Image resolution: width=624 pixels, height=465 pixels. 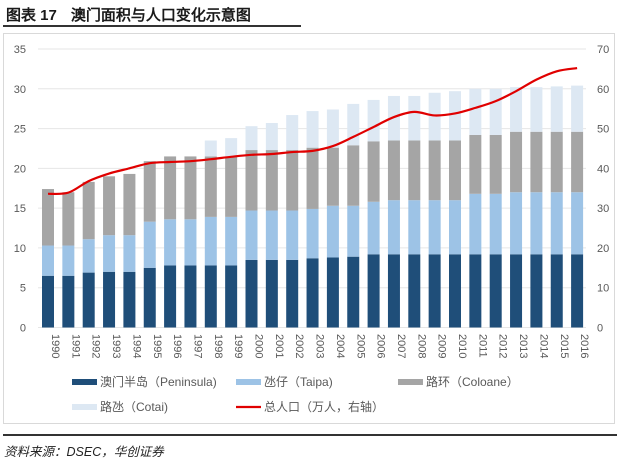 I want to click on x-tick-label: 1993, so click(x=116, y=346).